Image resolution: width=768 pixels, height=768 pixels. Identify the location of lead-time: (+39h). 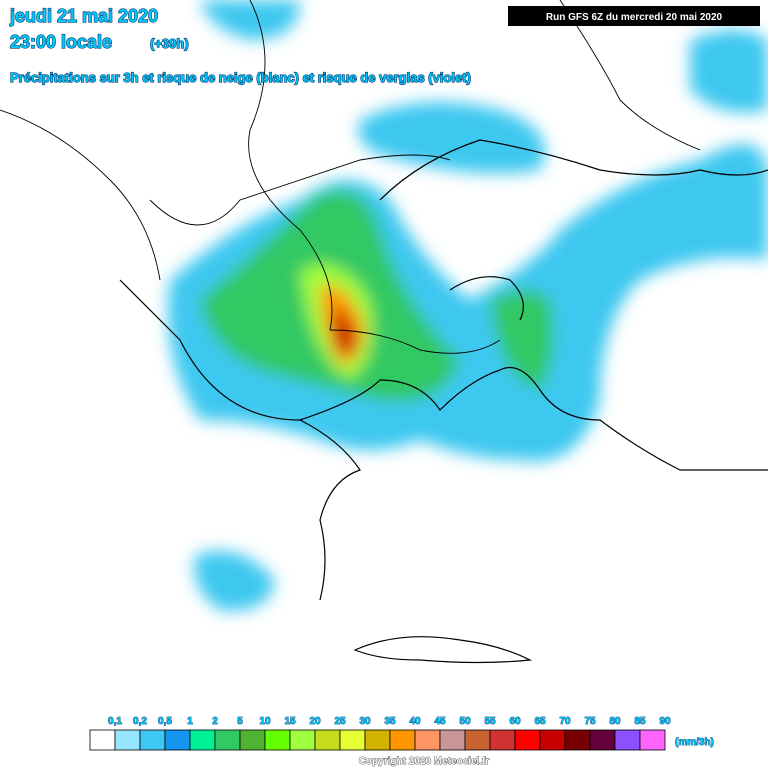
(169, 43).